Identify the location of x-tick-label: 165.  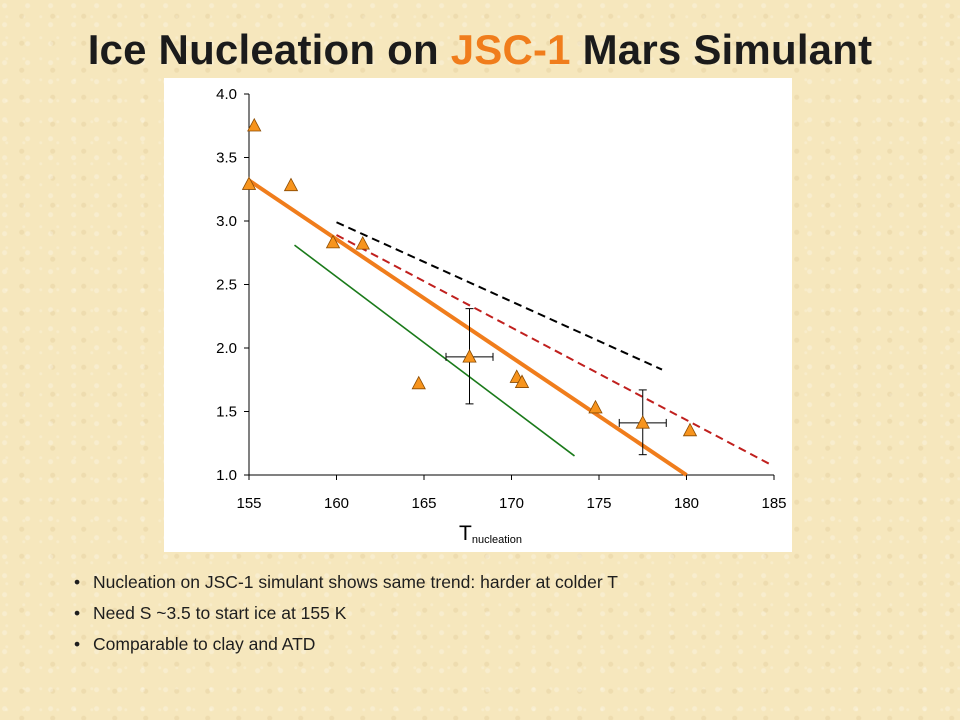
(423, 503).